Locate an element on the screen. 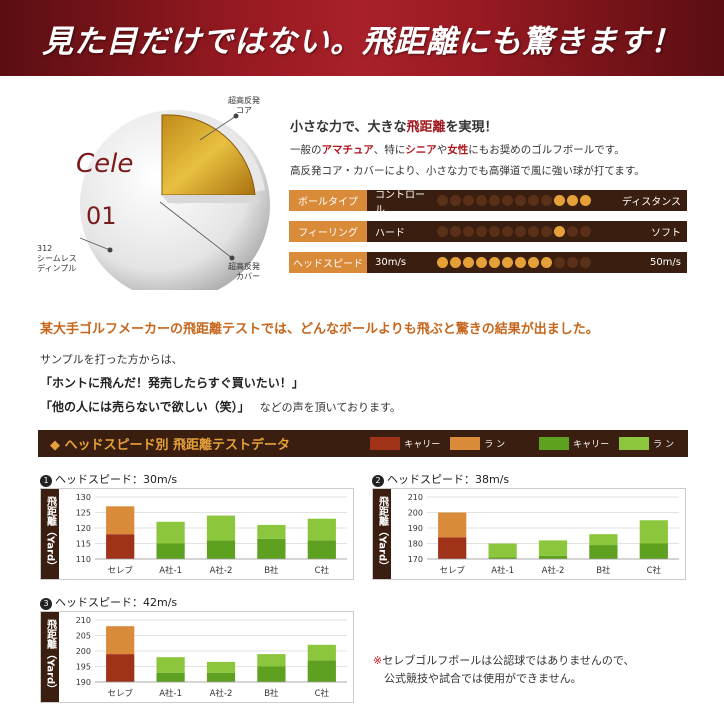  x-category-label: セレブ is located at coordinates (120, 570).